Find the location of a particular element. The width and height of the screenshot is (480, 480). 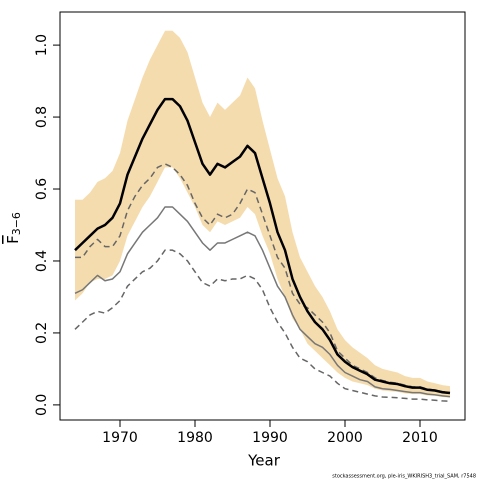

y-tick-label: 0.4 is located at coordinates (42, 261).